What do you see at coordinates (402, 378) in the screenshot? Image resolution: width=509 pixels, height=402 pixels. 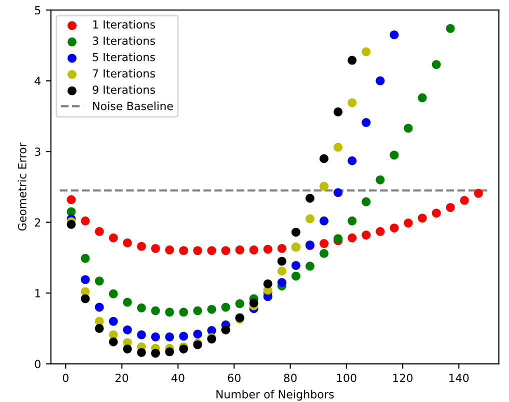 I see `x-tick-label: 120` at bounding box center [402, 378].